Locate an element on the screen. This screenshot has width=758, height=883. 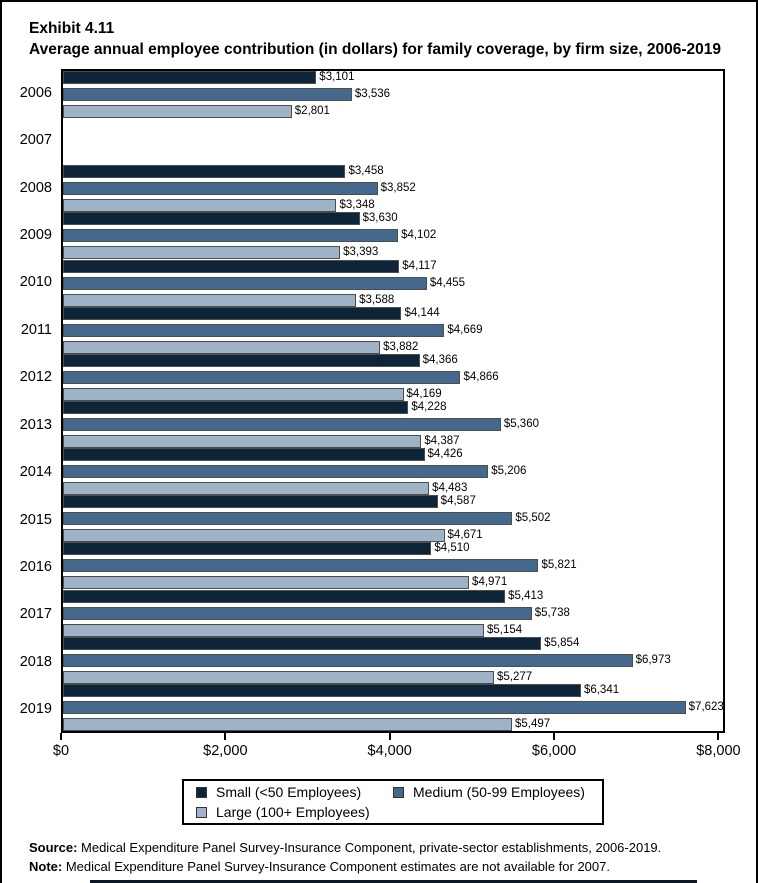
value-label: $6,973 is located at coordinates (653, 659).